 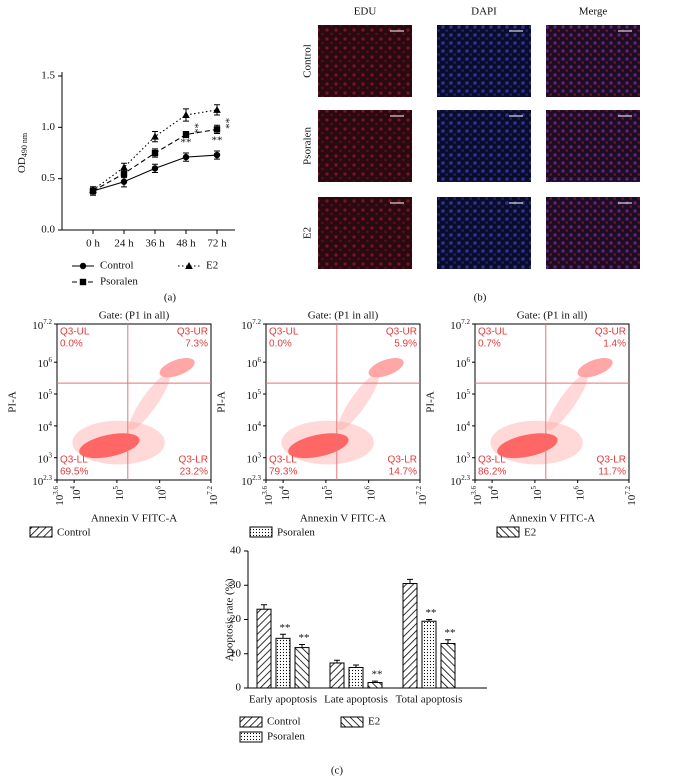 What do you see at coordinates (484, 12) in the screenshot?
I see `column-label: DAPI` at bounding box center [484, 12].